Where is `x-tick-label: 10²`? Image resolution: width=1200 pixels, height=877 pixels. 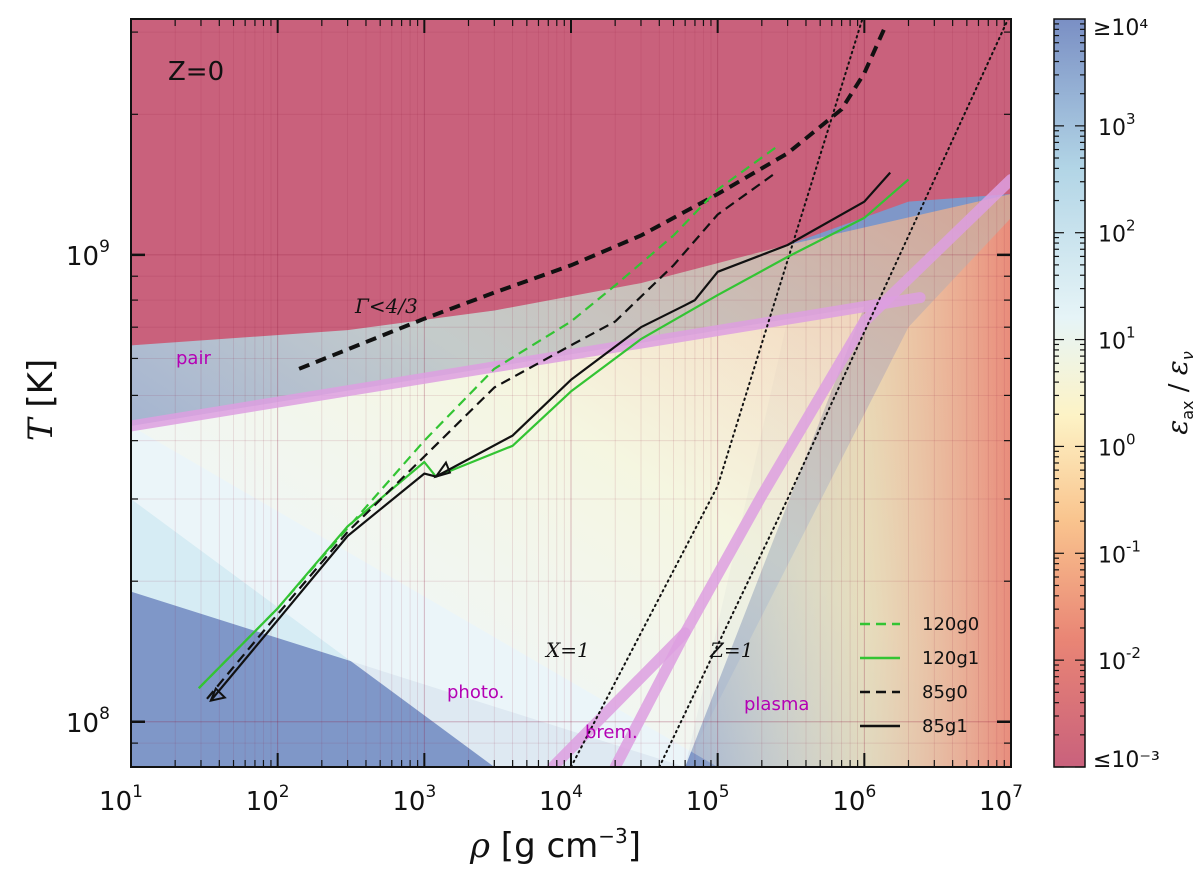
x-tick-label: 10² is located at coordinates (268, 799).